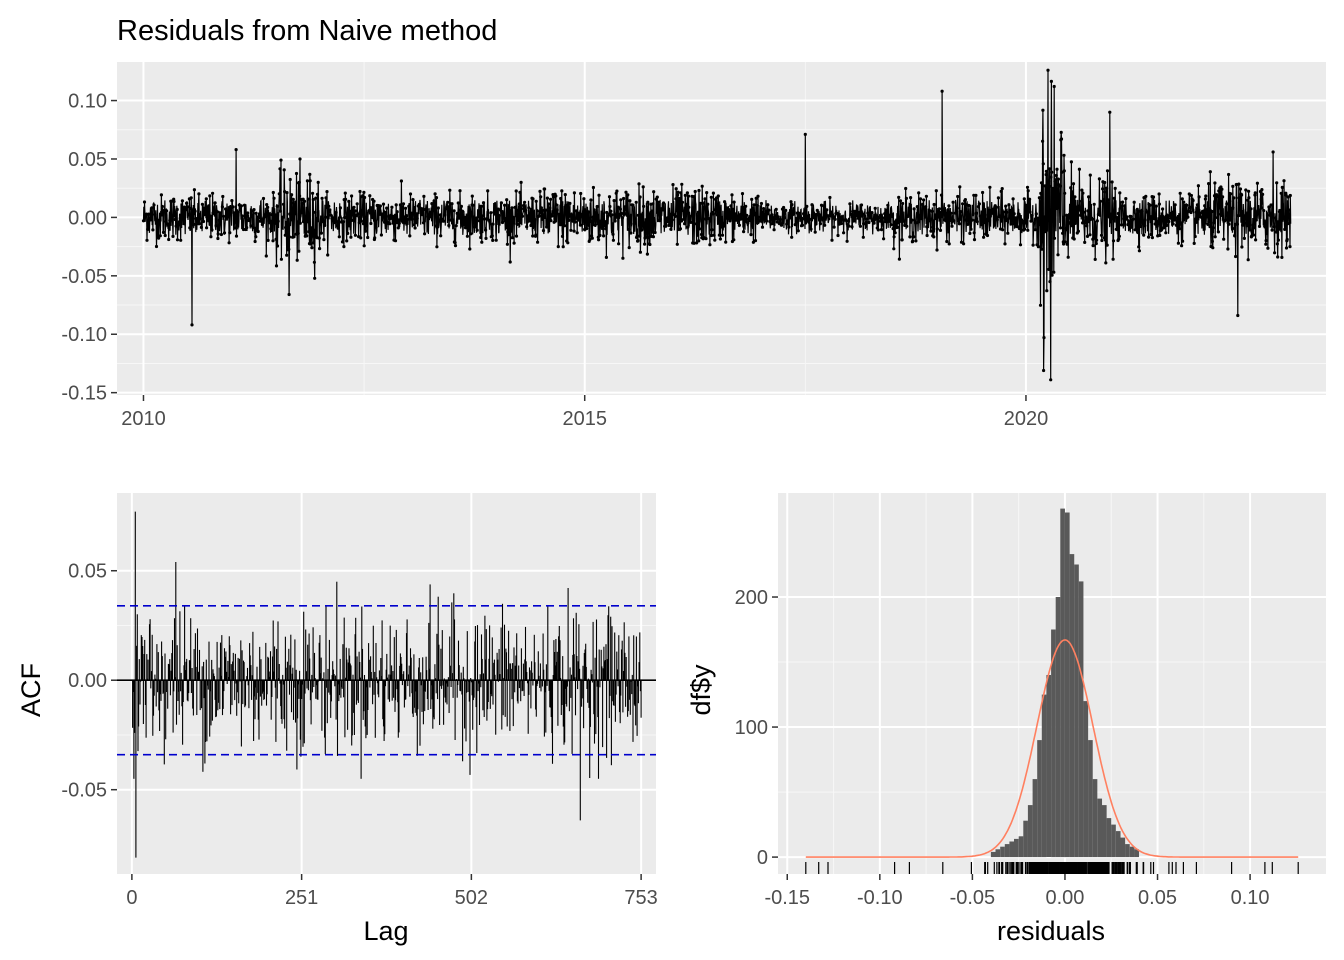  I want to click on y-tick-label: 200, so click(751, 598).